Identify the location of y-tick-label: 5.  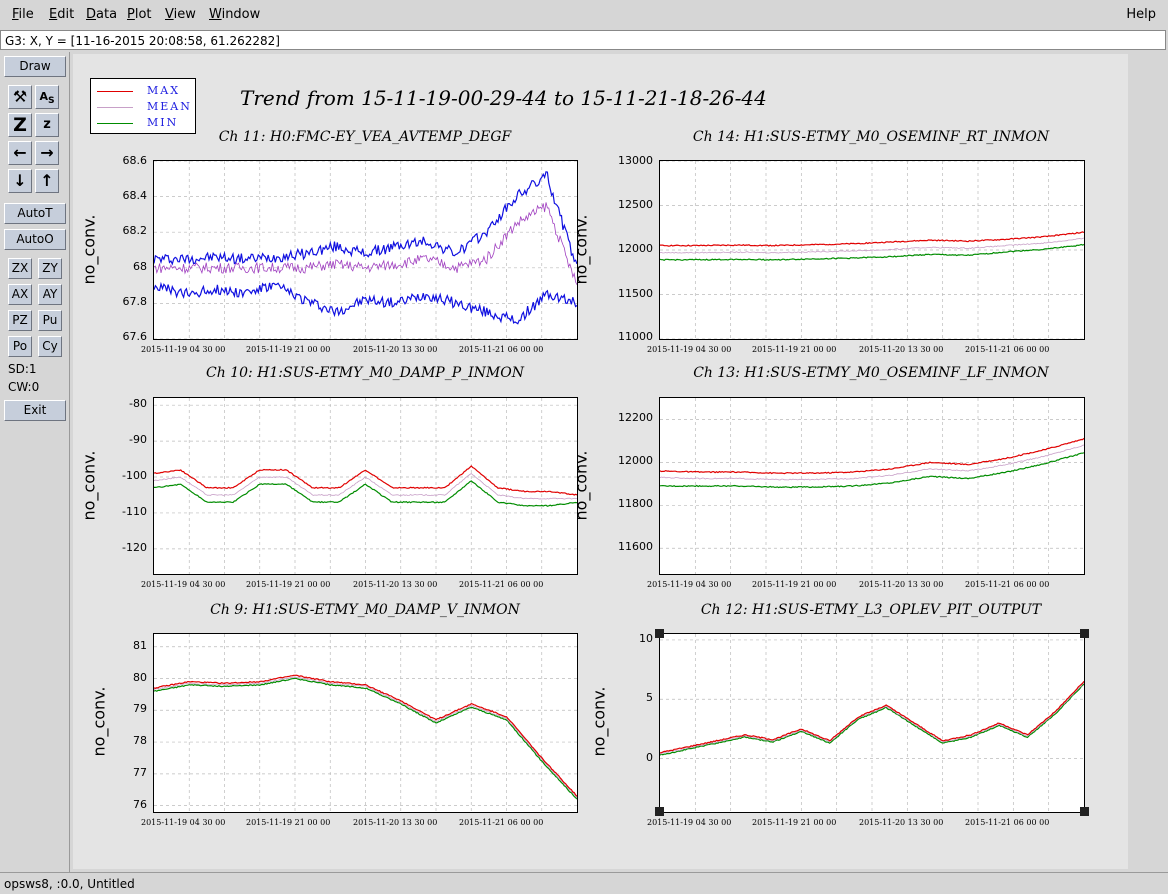
(649, 698).